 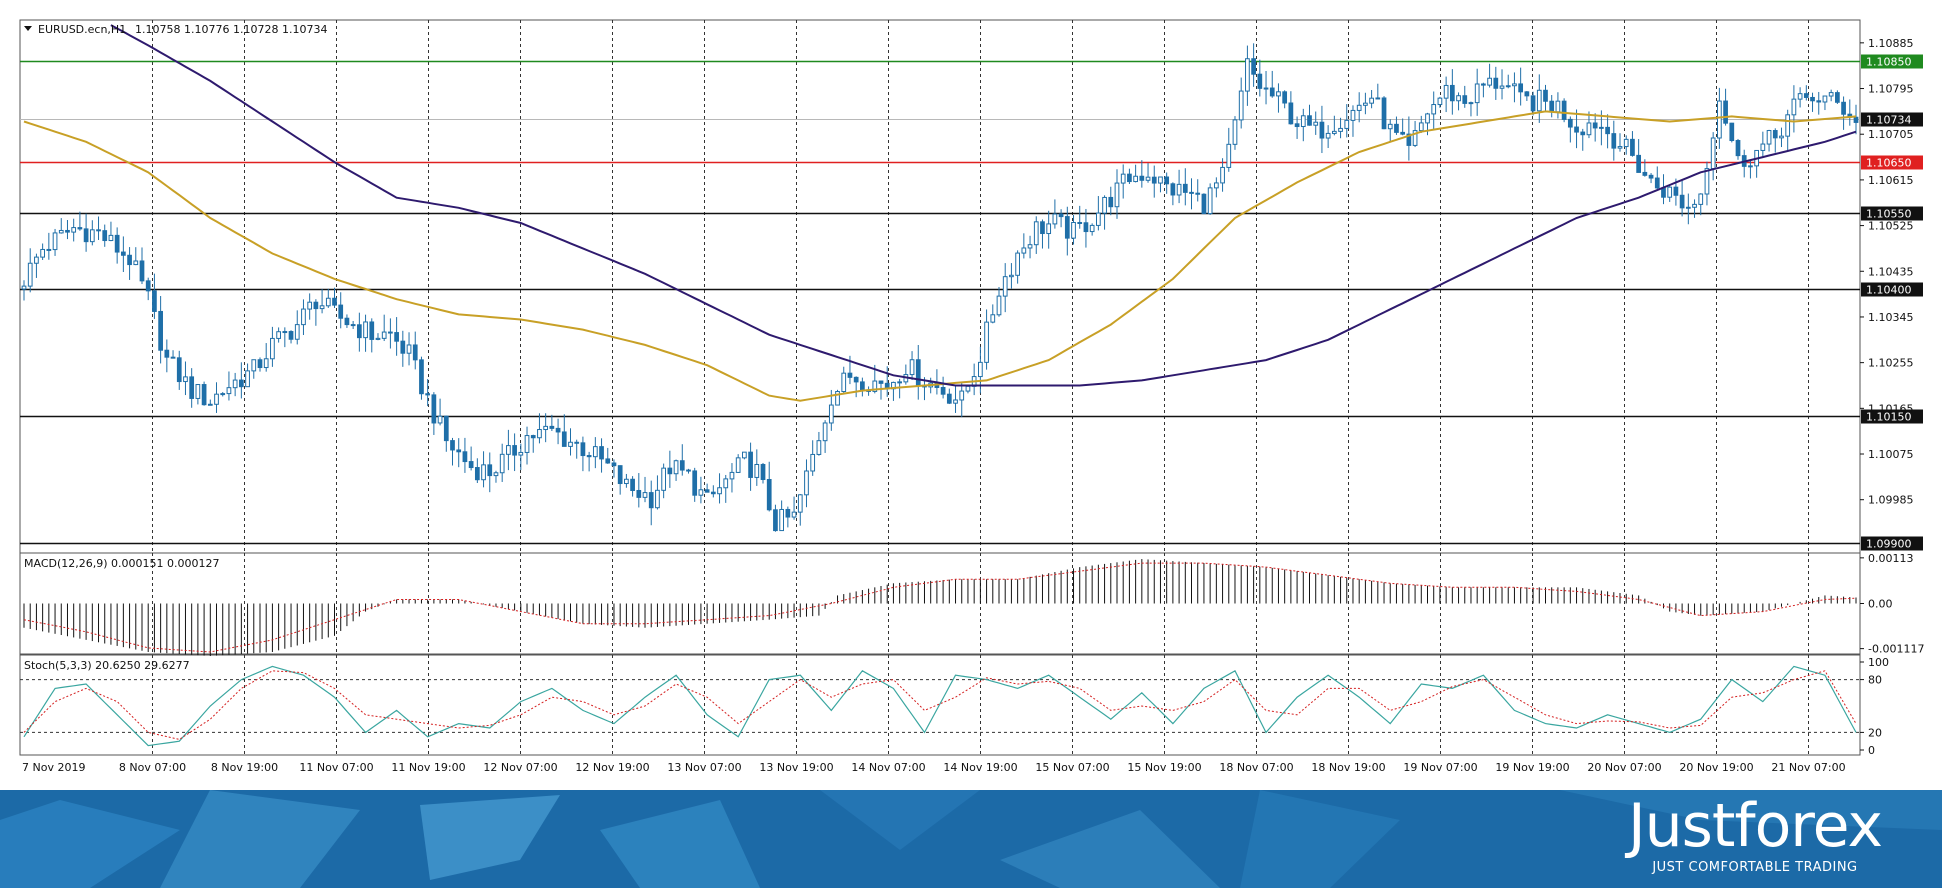 I want to click on x-tick-label: 19 Nov 19:00, so click(x=1532, y=767).